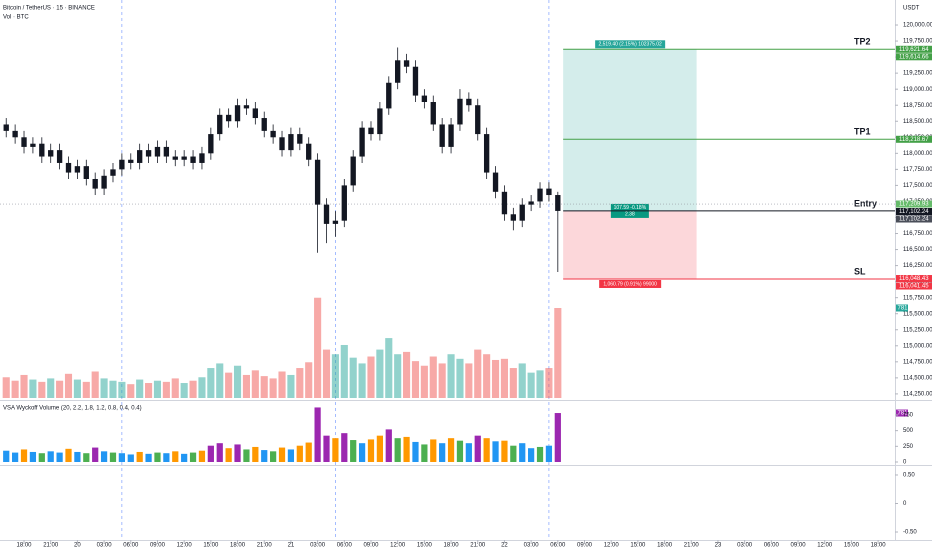 The image size is (932, 550). Describe the element at coordinates (917, 234) in the screenshot. I see `y-tick-label: 116,750.00` at that location.